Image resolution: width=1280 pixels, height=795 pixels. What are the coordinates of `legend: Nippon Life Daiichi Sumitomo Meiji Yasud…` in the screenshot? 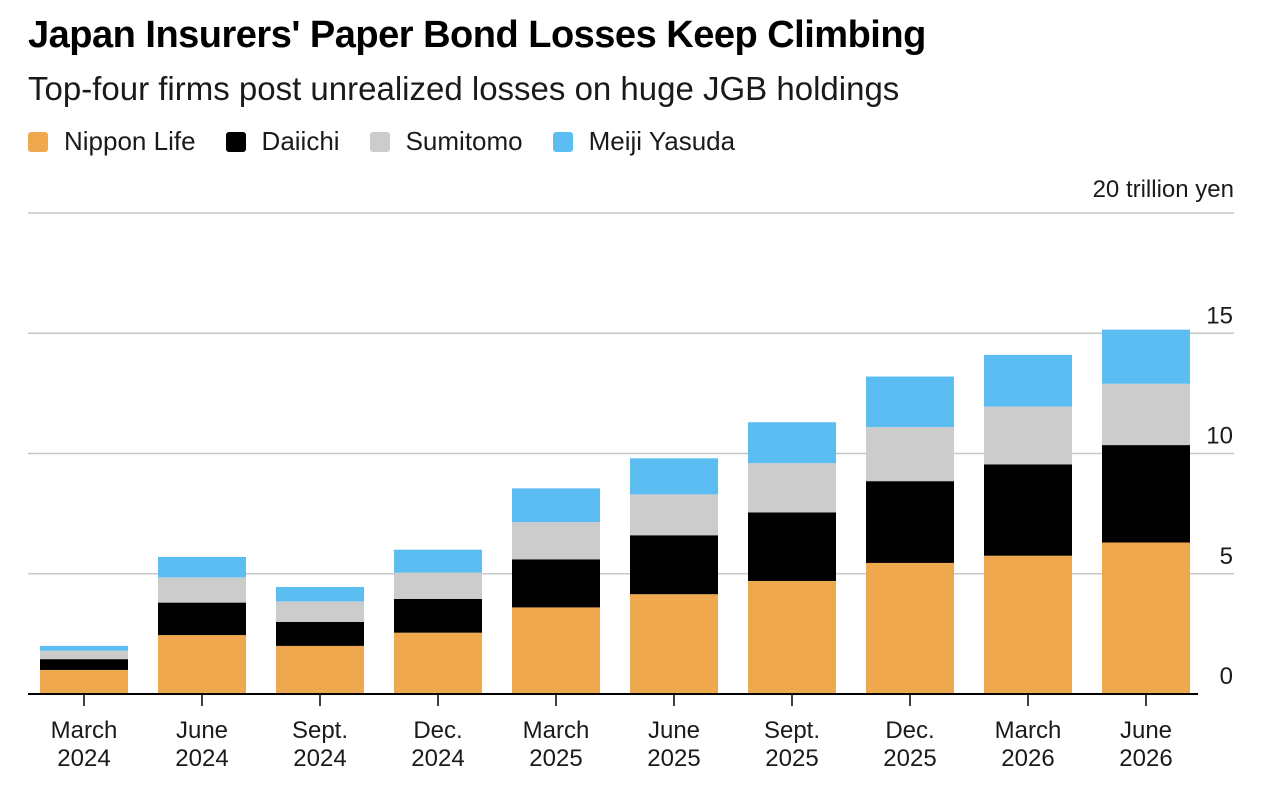 It's located at (396, 141).